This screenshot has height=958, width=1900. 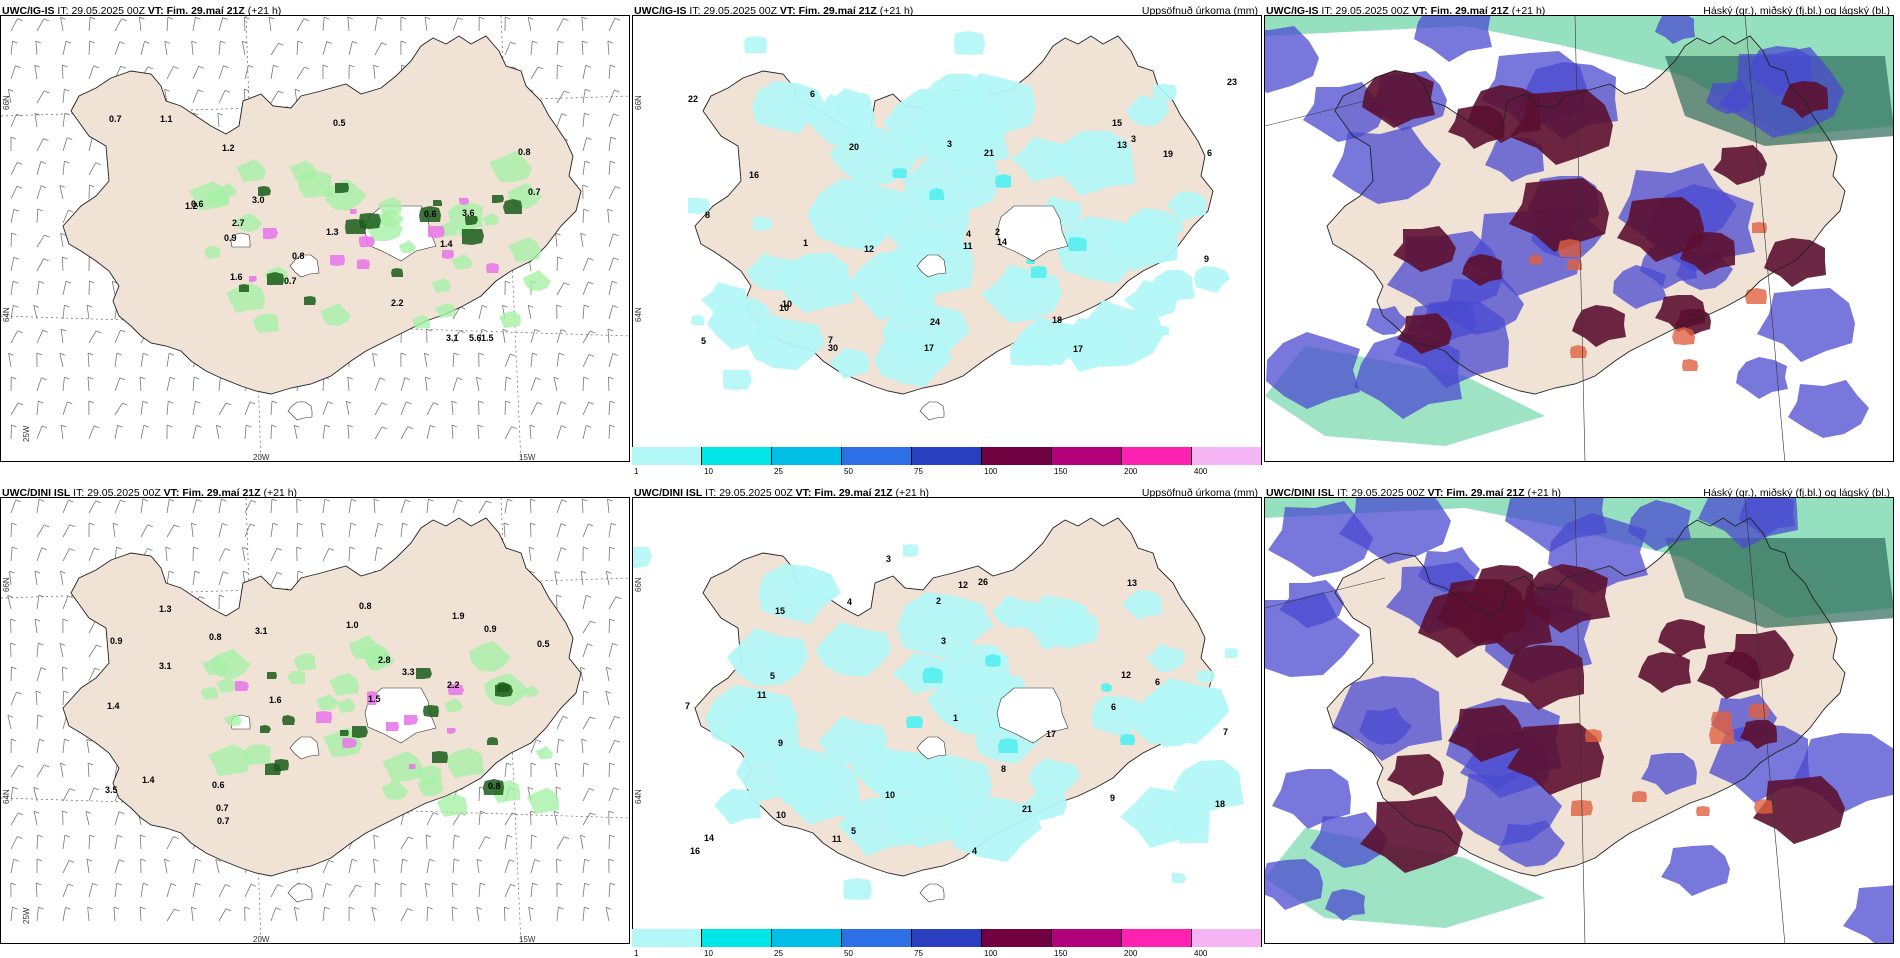 What do you see at coordinates (754, 175) in the screenshot?
I see `value-label: 16` at bounding box center [754, 175].